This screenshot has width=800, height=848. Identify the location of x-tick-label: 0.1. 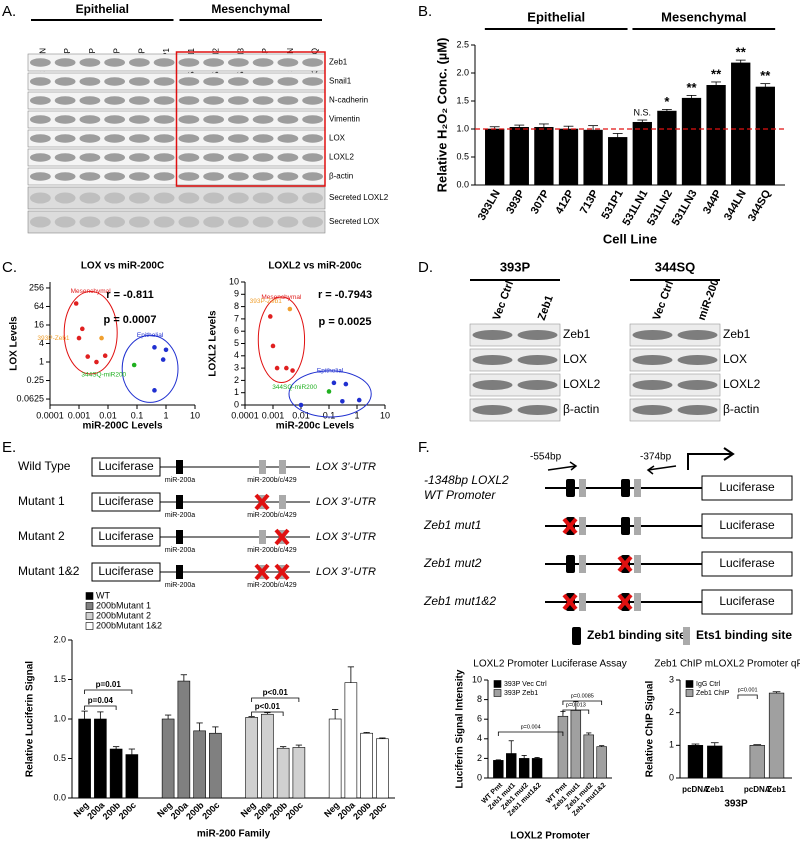
(329, 415).